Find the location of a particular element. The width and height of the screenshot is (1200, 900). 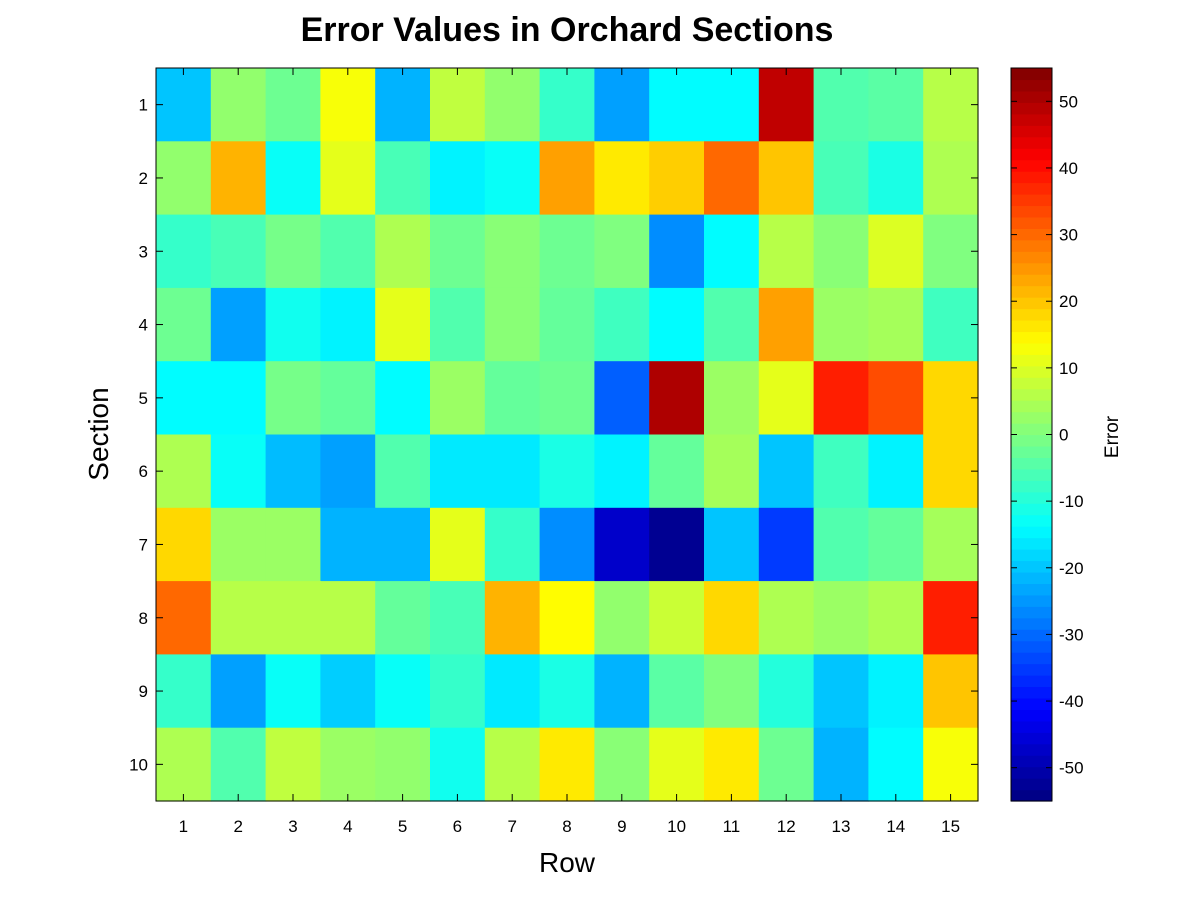

x-tick-label: 1 is located at coordinates (183, 826).